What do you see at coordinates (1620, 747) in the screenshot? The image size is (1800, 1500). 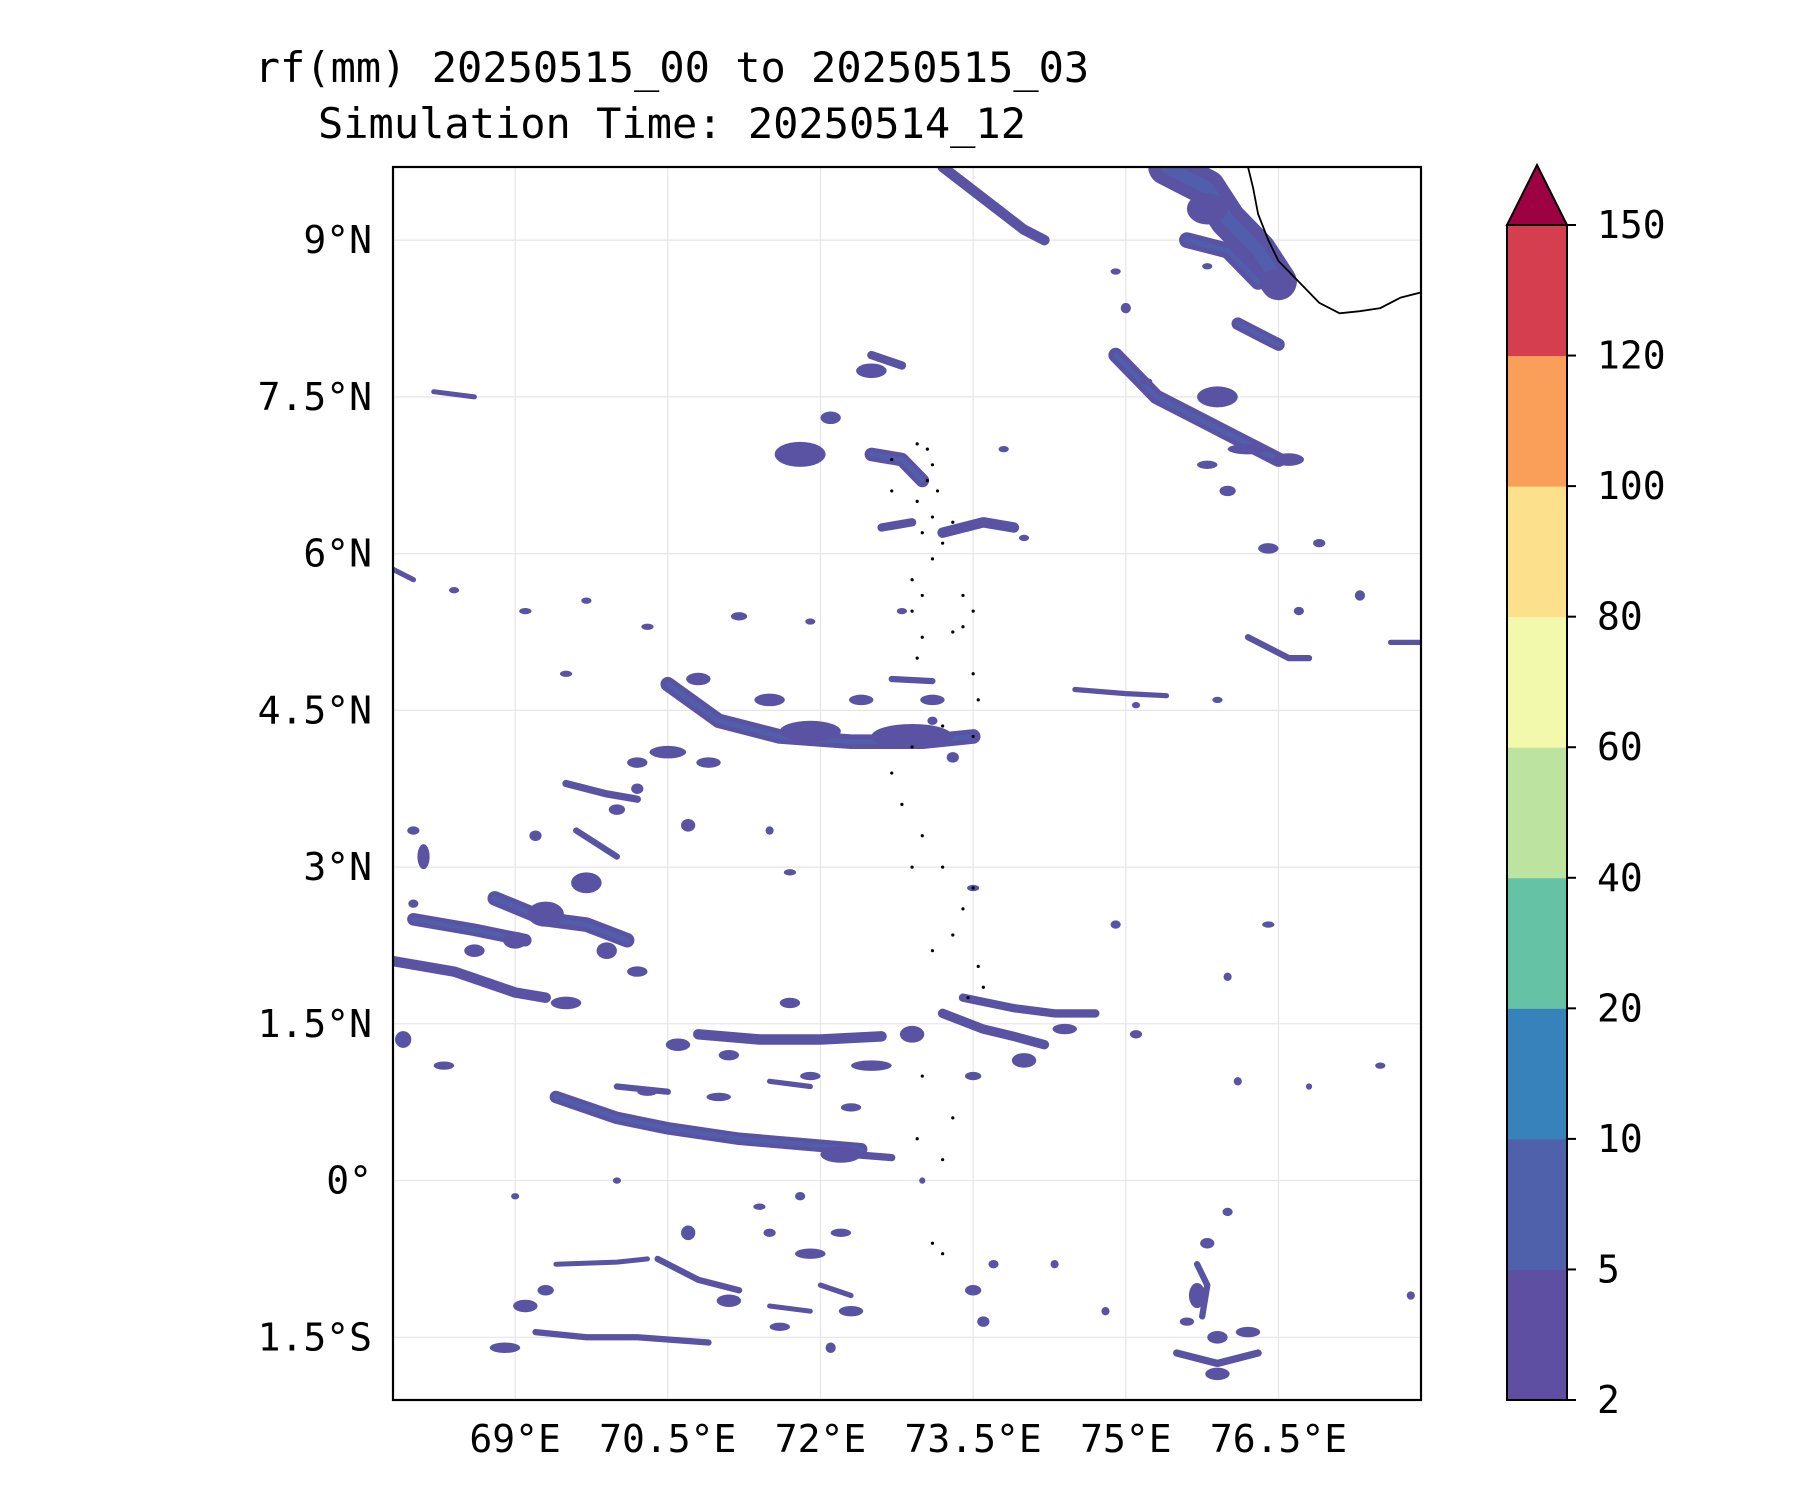 I see `colorbar-label: 60` at bounding box center [1620, 747].